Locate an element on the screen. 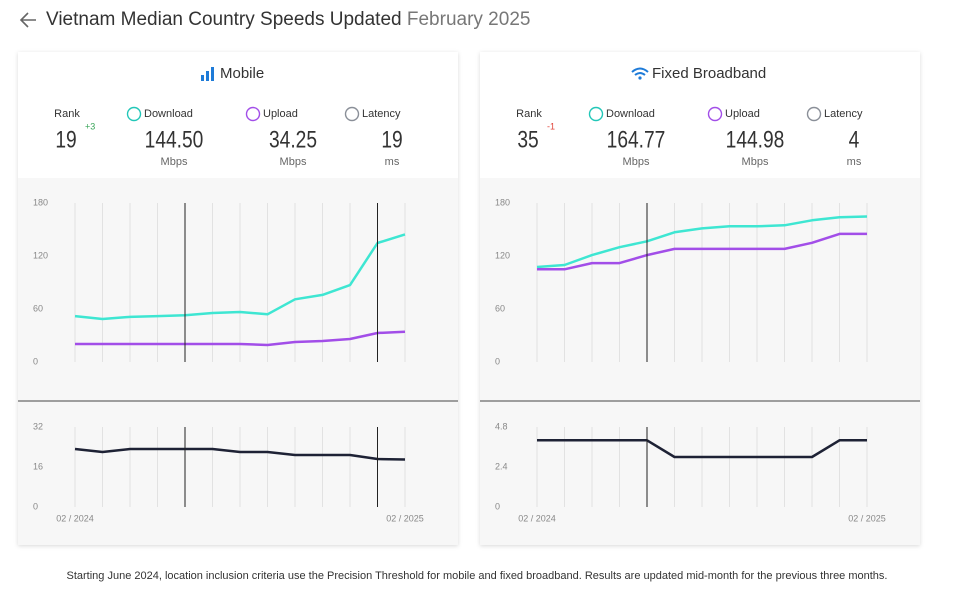  wifi-dot is located at coordinates (640, 78).